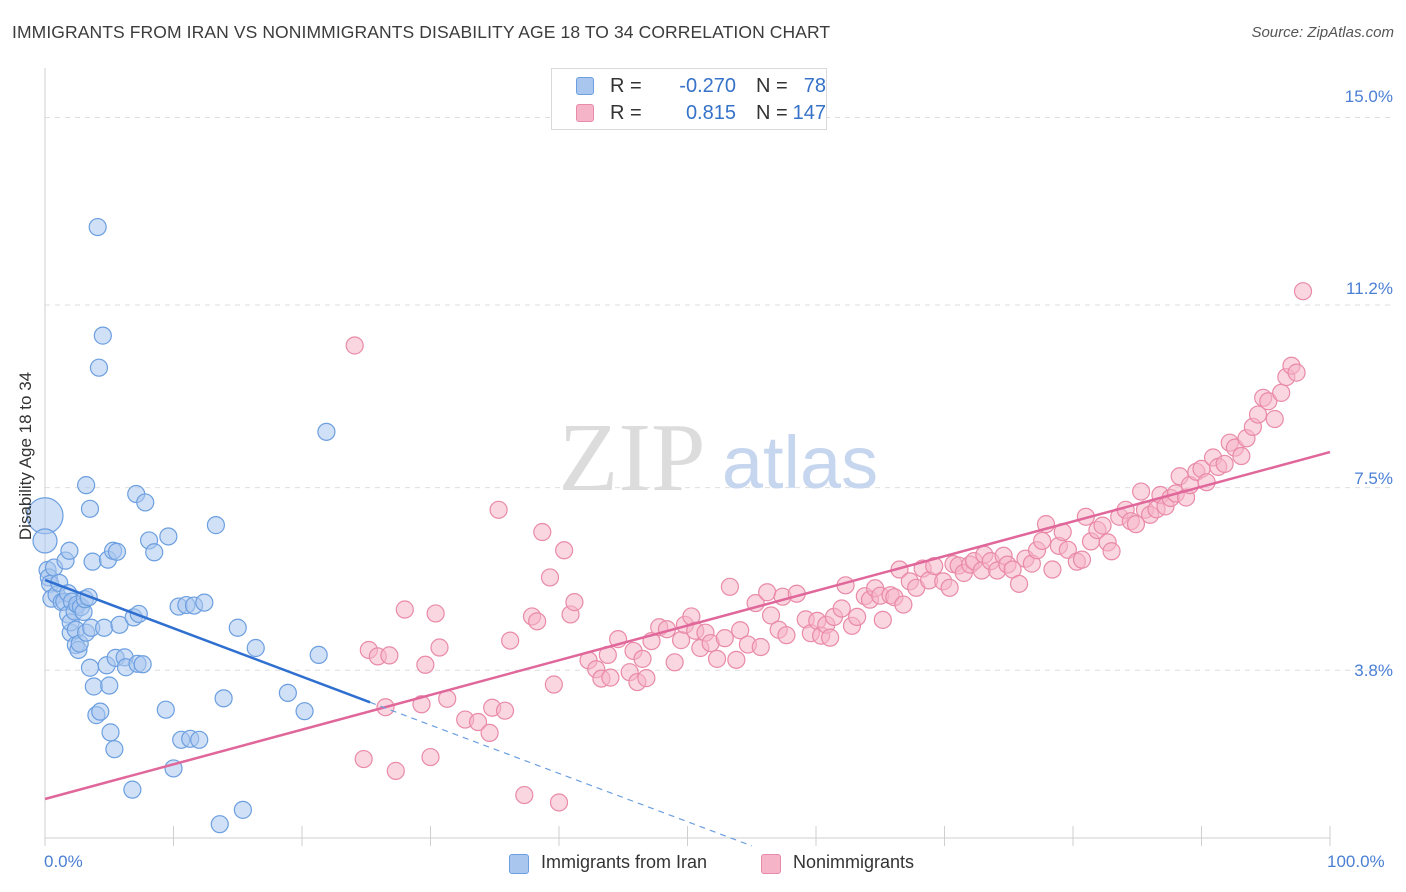 The height and width of the screenshot is (892, 1406). What do you see at coordinates (63, 861) in the screenshot?
I see `x-tick-label: 0.0%` at bounding box center [63, 861].